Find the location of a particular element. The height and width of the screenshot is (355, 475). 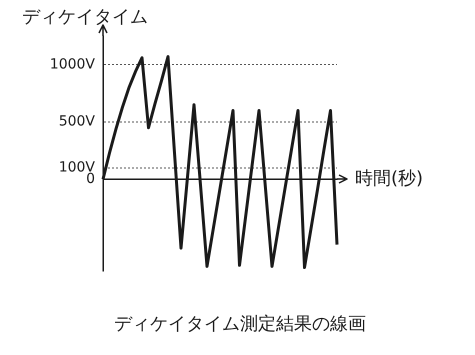

x-axis-title: 時間(秒) is located at coordinates (389, 178).